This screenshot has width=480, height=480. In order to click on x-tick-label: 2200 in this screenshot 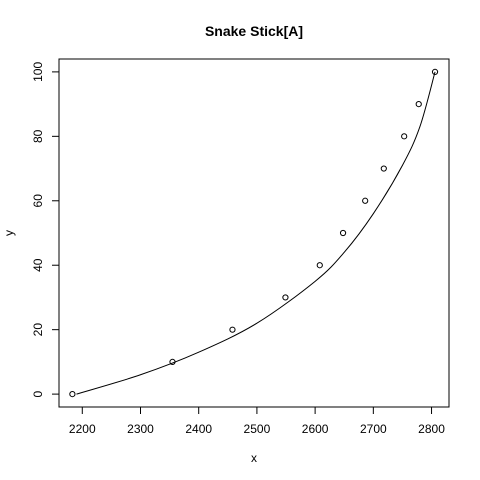, I will do `click(82, 429)`.